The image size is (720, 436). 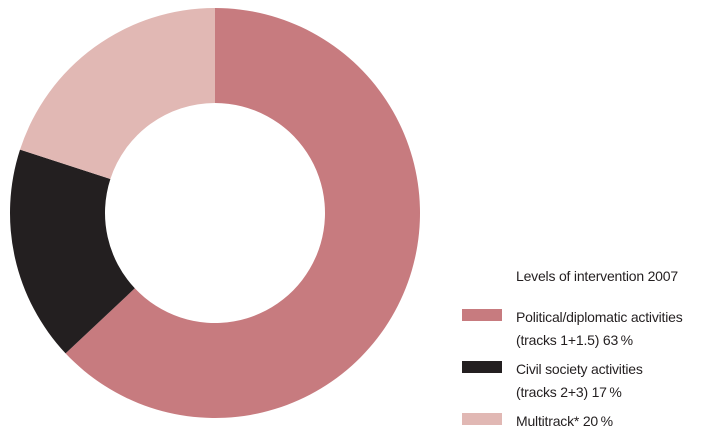 What do you see at coordinates (597, 276) in the screenshot?
I see `legend-title: Levels of intervention 2007` at bounding box center [597, 276].